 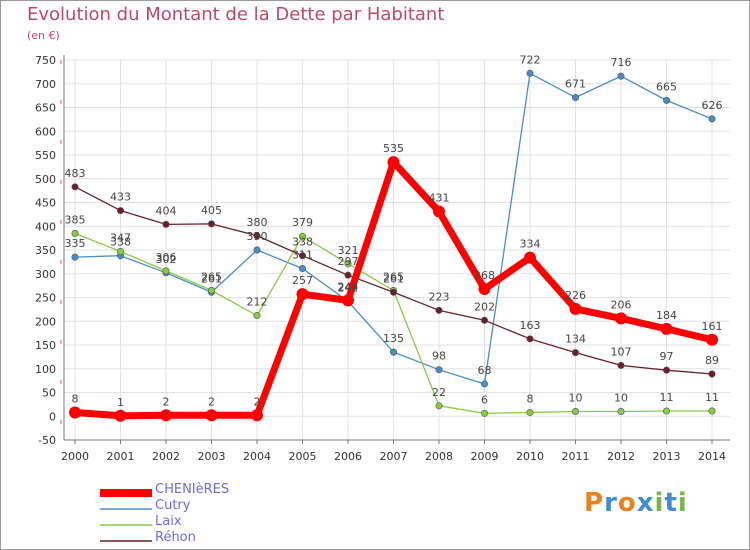 I want to click on data-label-cutry: 261, so click(x=211, y=278).